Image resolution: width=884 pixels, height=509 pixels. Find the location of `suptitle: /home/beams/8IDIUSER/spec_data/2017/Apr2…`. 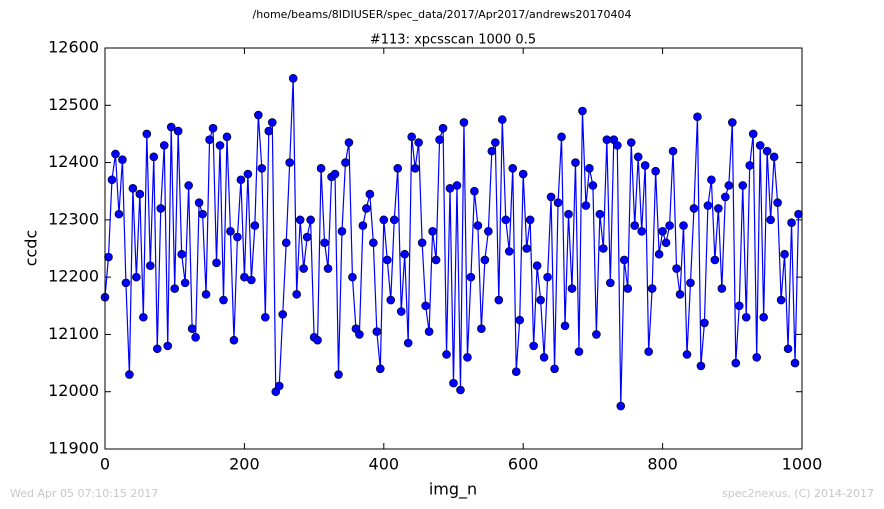

suptitle: /home/beams/8IDIUSER/spec_data/2017/Apr2… is located at coordinates (442, 14).